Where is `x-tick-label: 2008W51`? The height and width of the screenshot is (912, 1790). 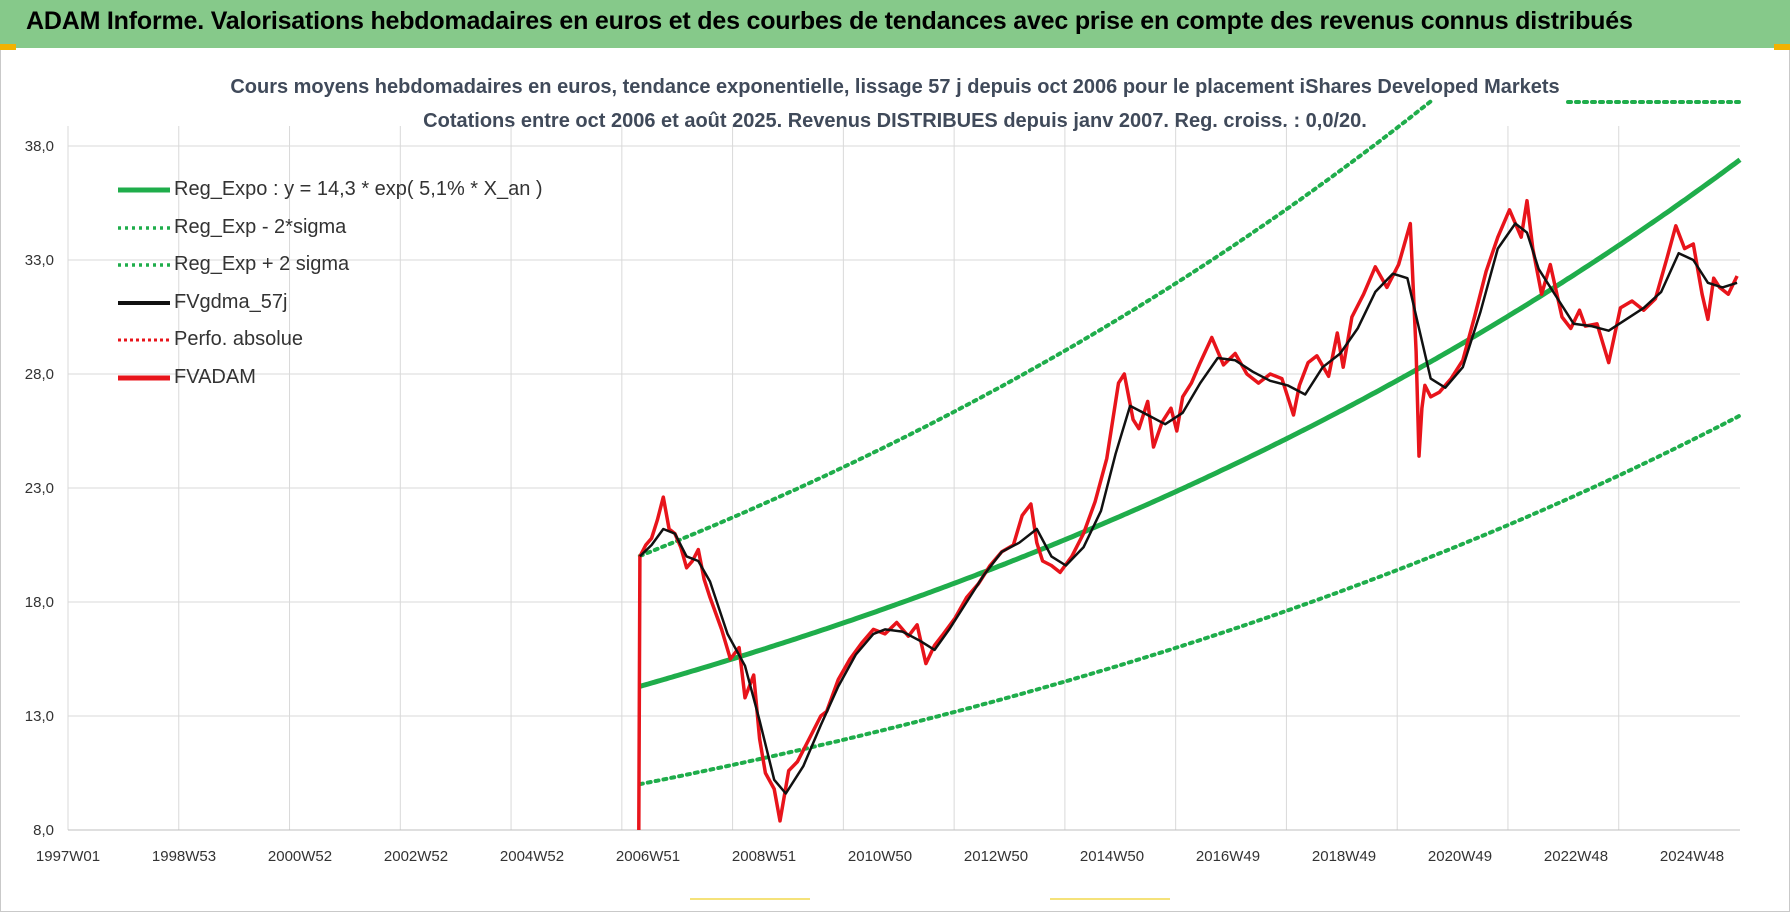 x-tick-label: 2008W51 is located at coordinates (764, 856).